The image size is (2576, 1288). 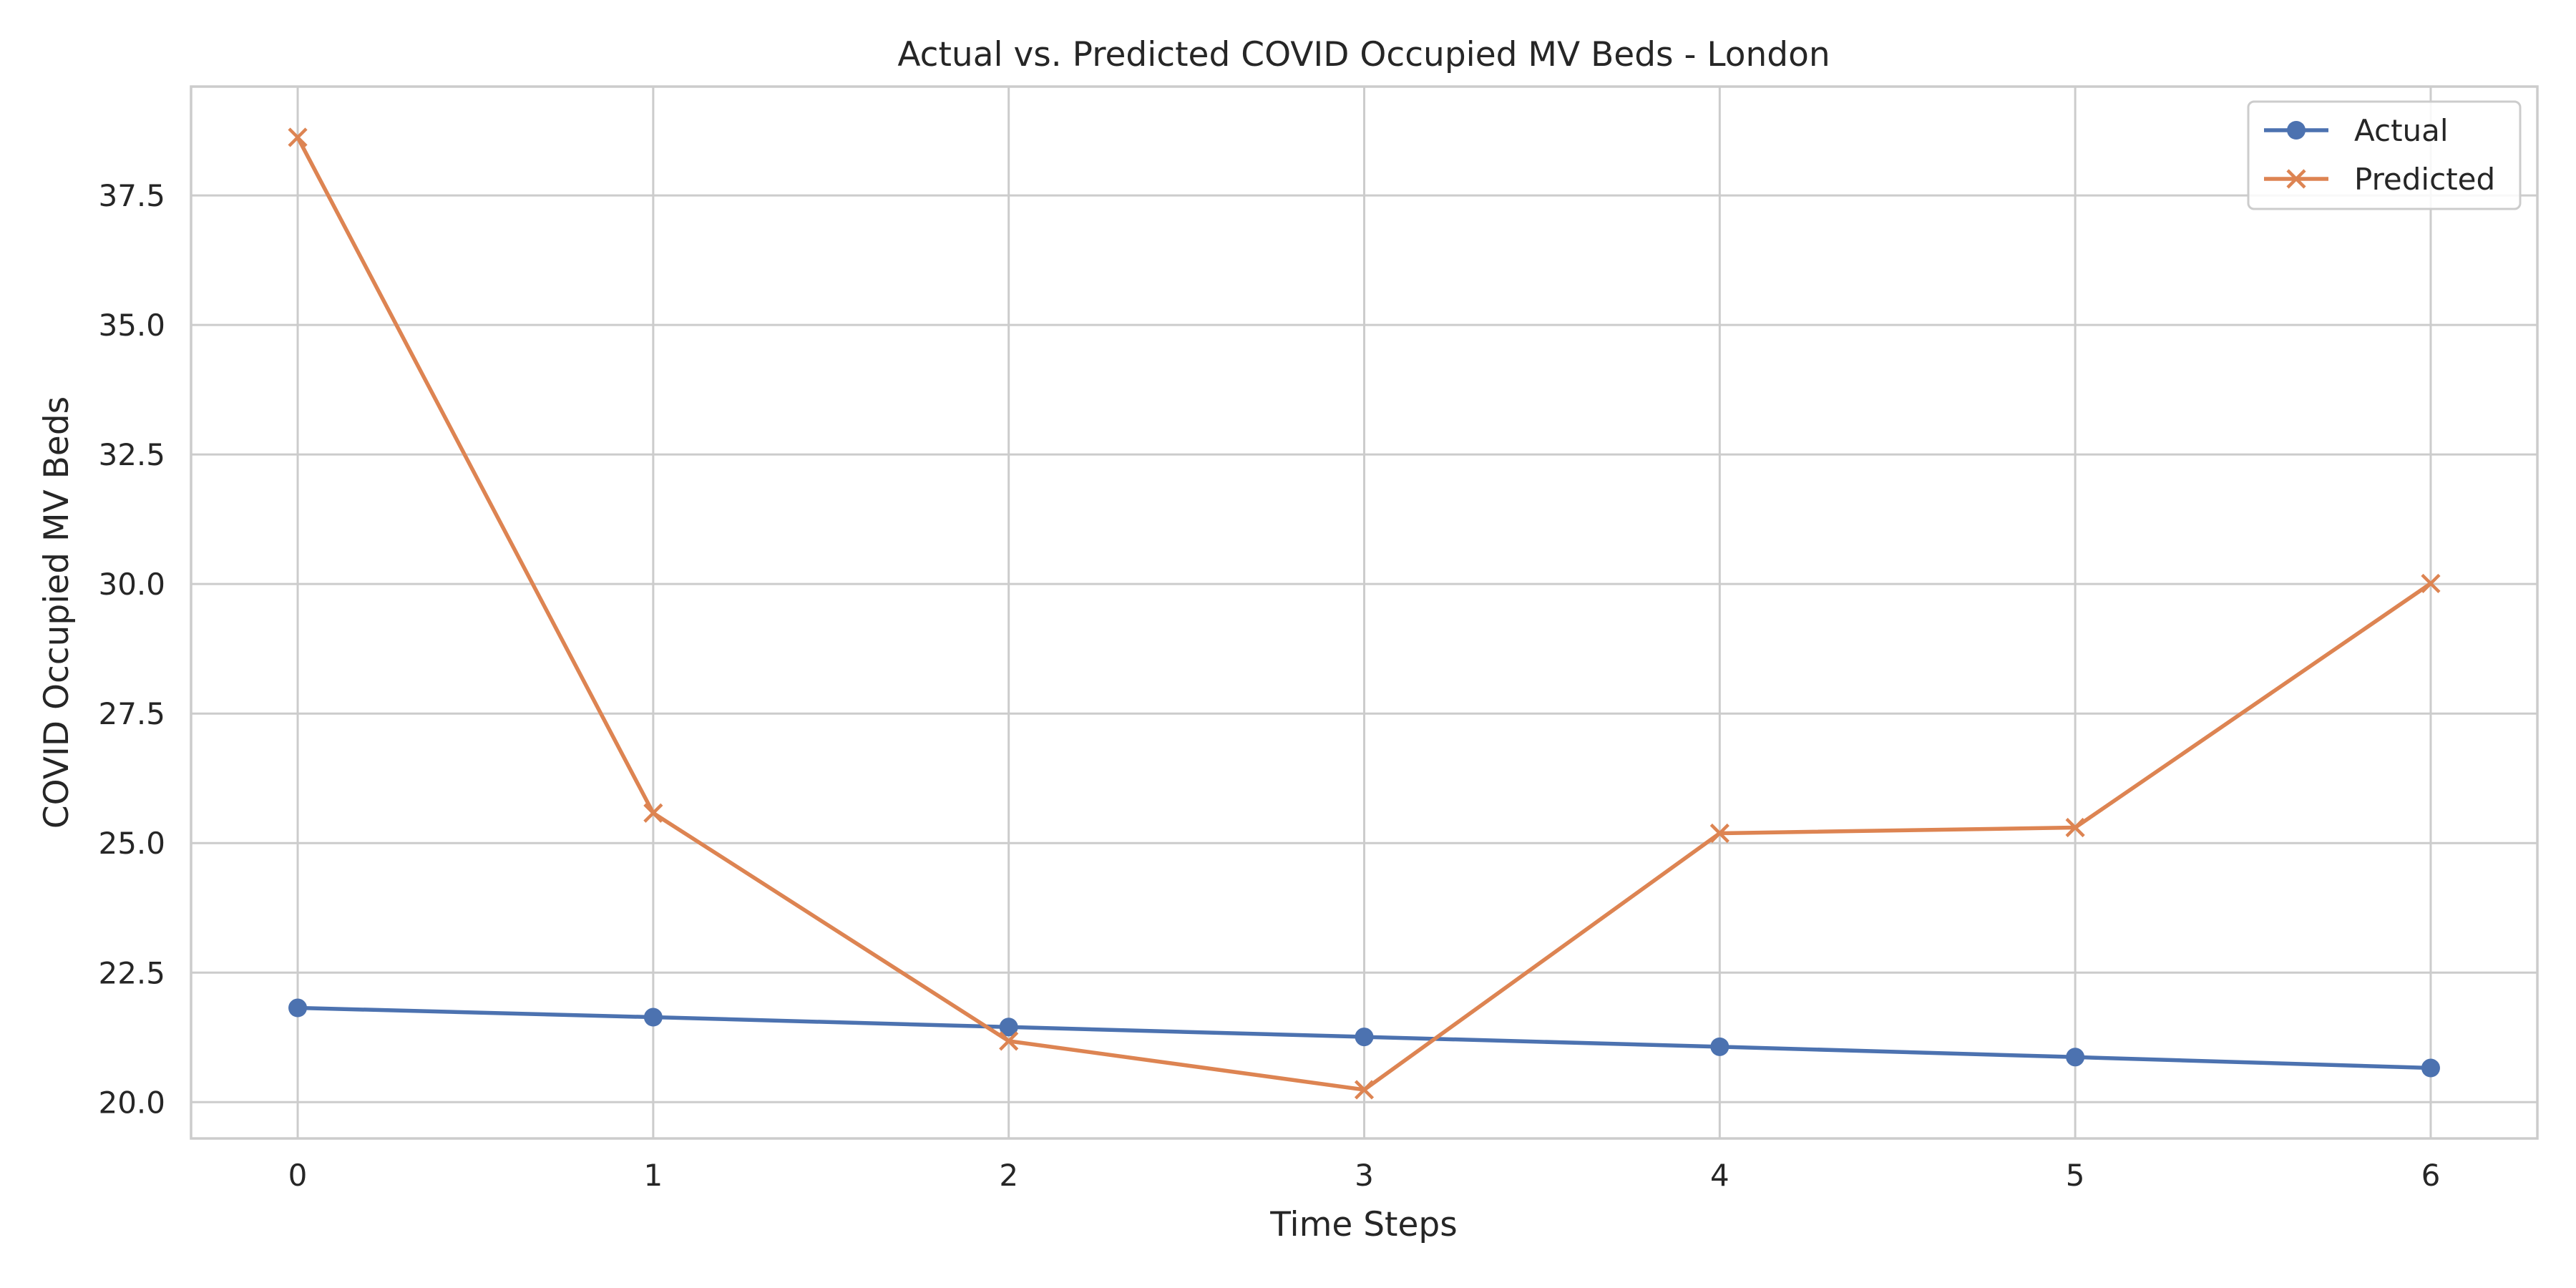 What do you see at coordinates (2384, 155) in the screenshot?
I see `legend: Actual Predicted` at bounding box center [2384, 155].